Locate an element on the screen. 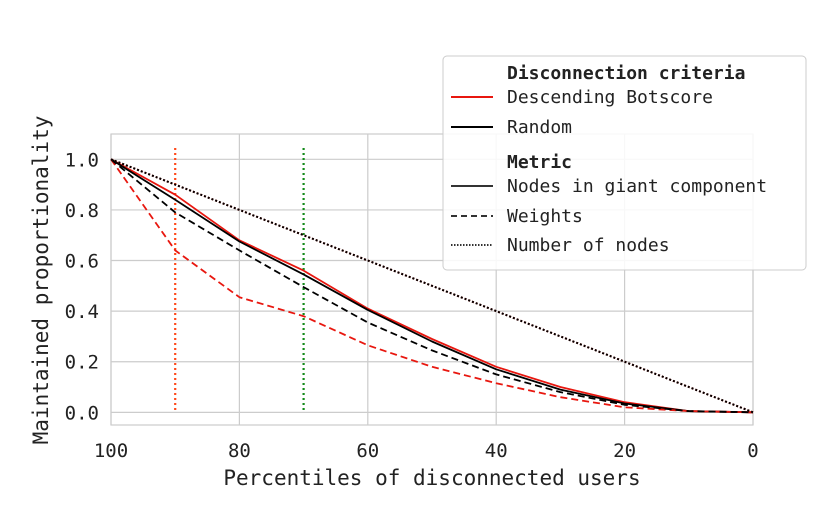 The height and width of the screenshot is (519, 830). y-tick-label: 0.4 is located at coordinates (82, 312).